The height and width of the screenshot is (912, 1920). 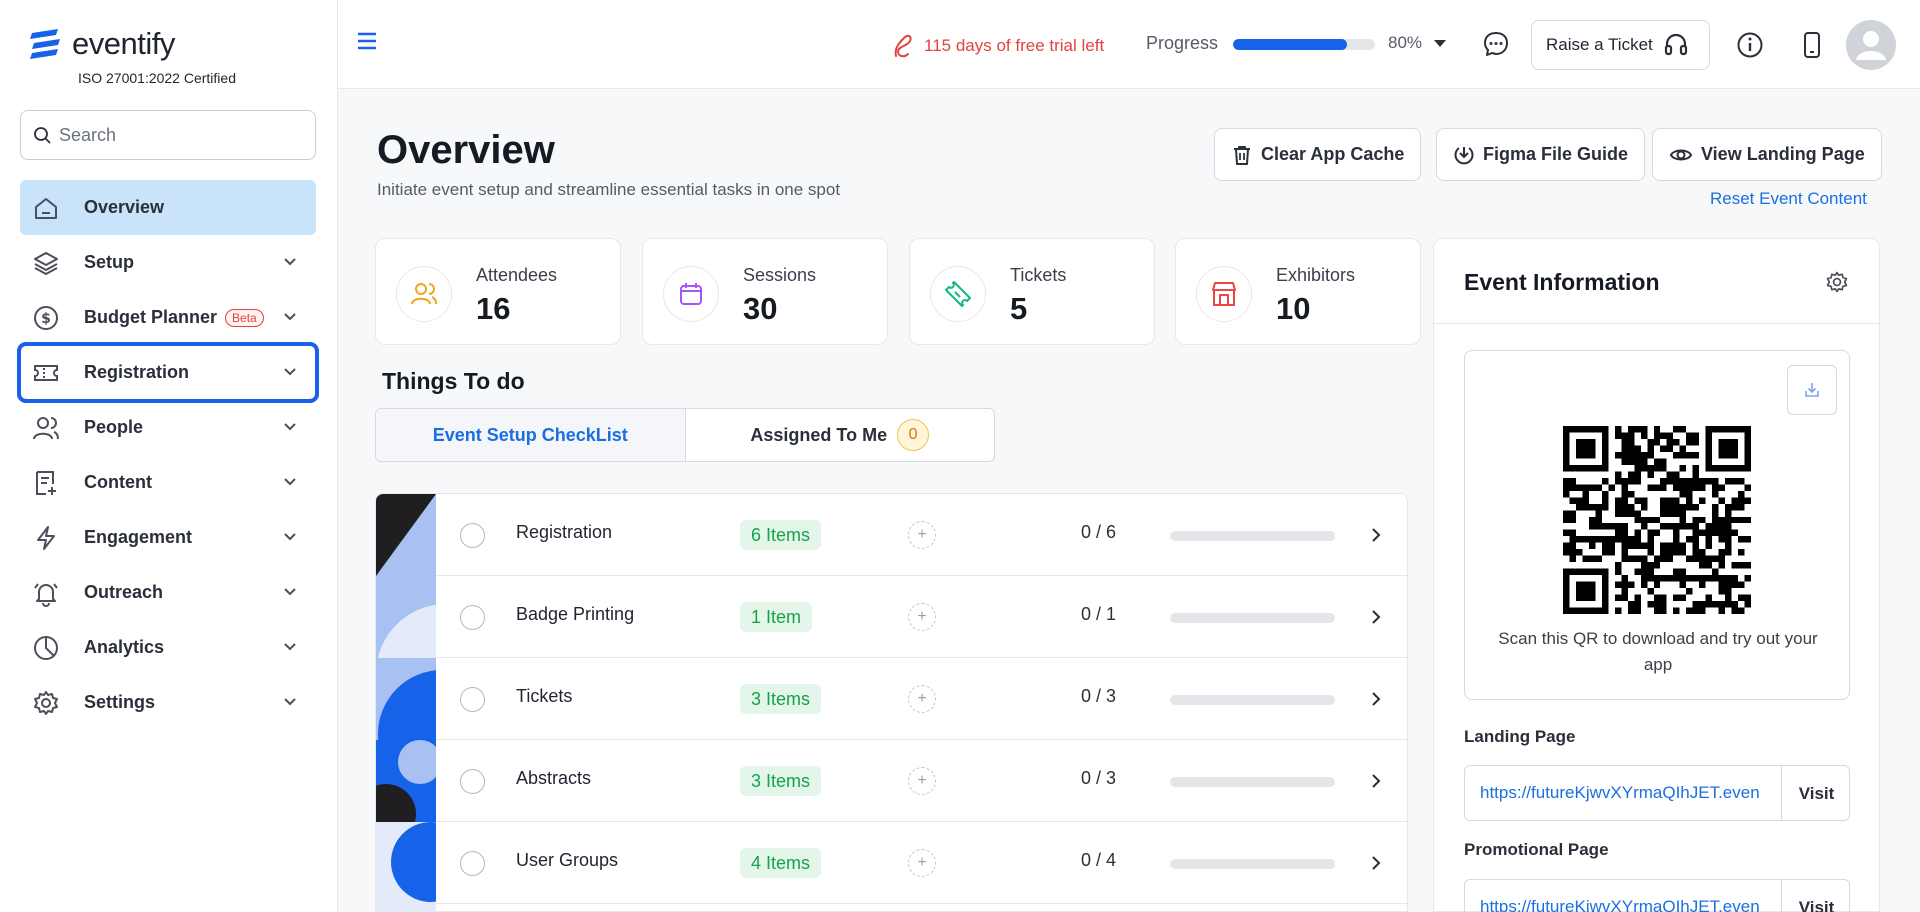 I want to click on logo: eventify, so click(x=101, y=44).